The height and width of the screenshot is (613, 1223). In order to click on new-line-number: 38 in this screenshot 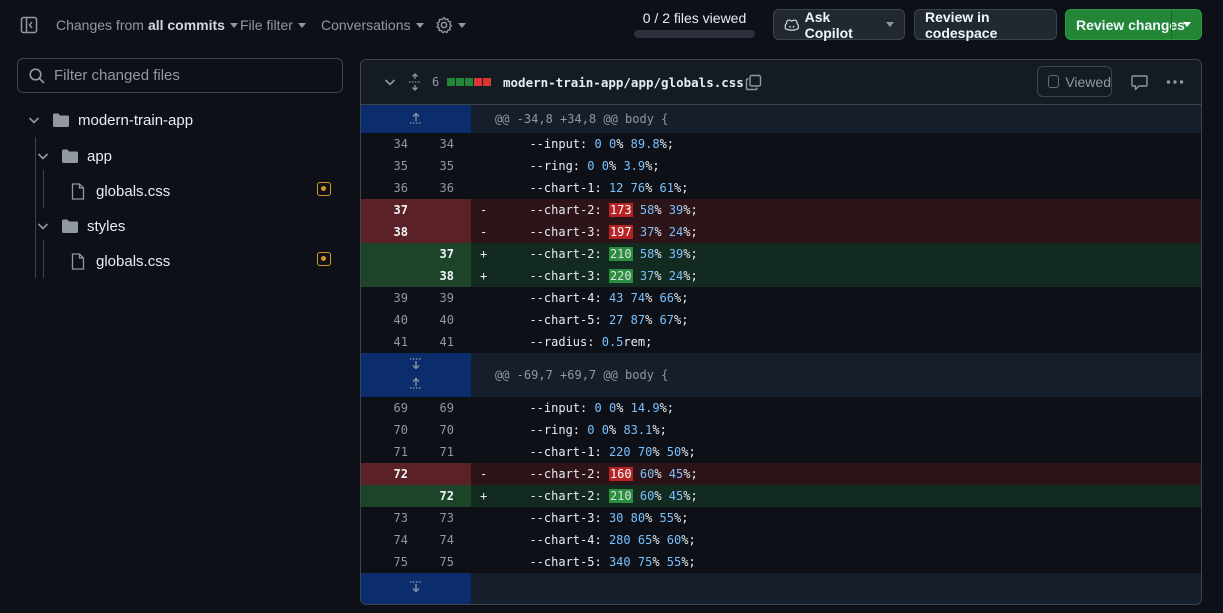, I will do `click(443, 276)`.